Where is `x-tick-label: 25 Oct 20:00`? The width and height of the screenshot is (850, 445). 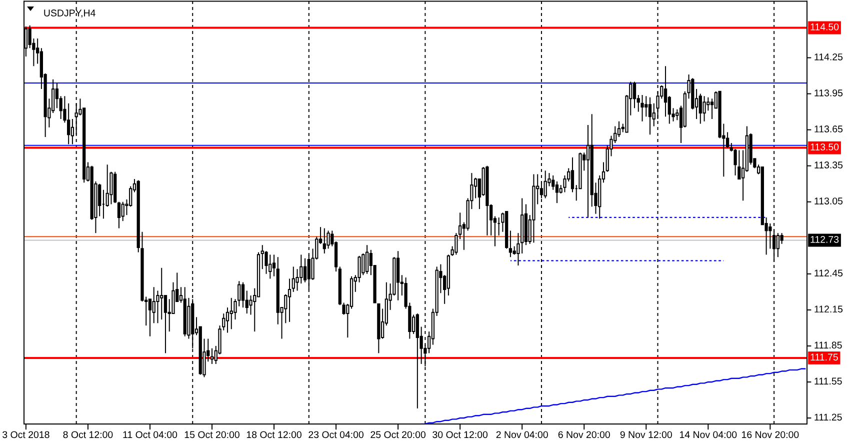
x-tick-label: 25 Oct 20:00 is located at coordinates (398, 434).